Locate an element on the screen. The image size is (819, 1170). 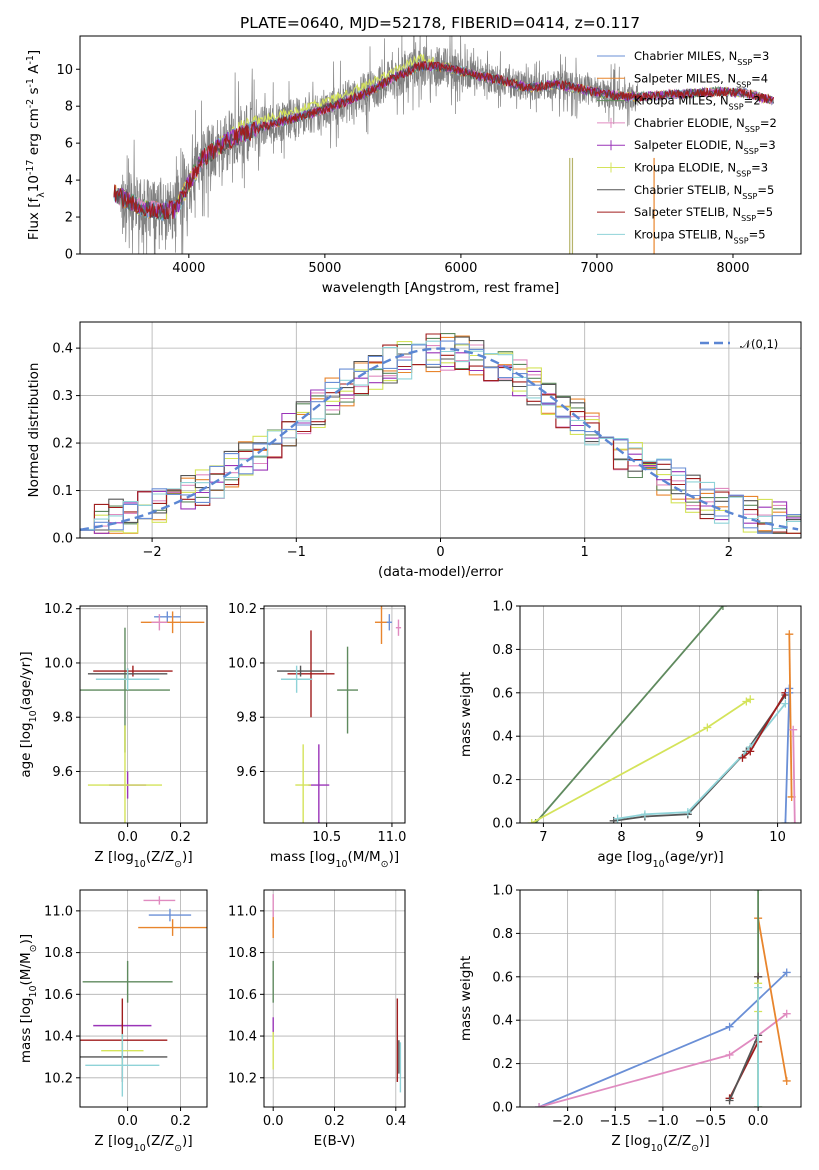
weight_vs_Z-frame is located at coordinates (660, 998).